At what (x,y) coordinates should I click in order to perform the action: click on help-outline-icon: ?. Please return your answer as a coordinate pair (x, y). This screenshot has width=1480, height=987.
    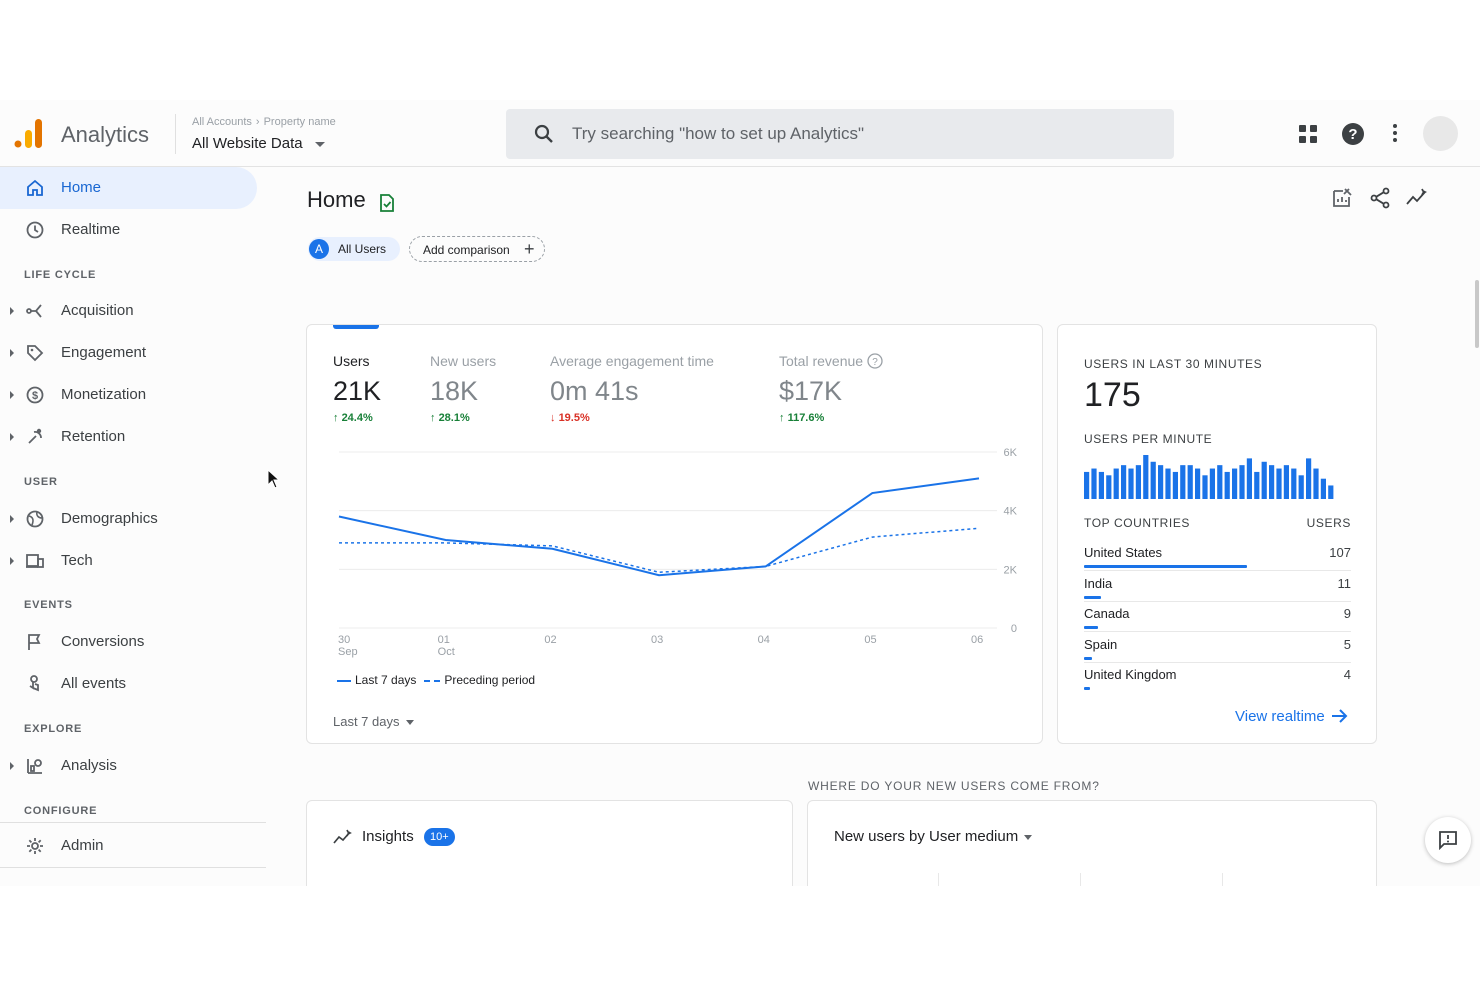
    Looking at the image, I should click on (875, 361).